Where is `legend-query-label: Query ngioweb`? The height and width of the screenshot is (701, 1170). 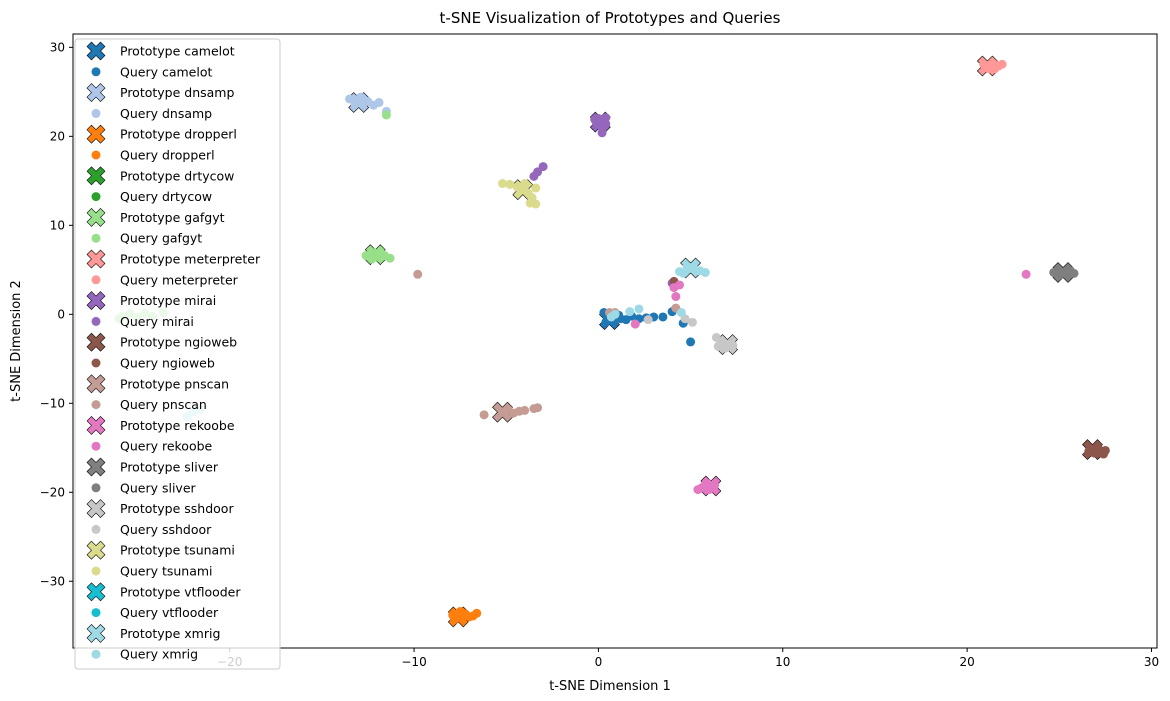
legend-query-label: Query ngioweb is located at coordinates (167, 363).